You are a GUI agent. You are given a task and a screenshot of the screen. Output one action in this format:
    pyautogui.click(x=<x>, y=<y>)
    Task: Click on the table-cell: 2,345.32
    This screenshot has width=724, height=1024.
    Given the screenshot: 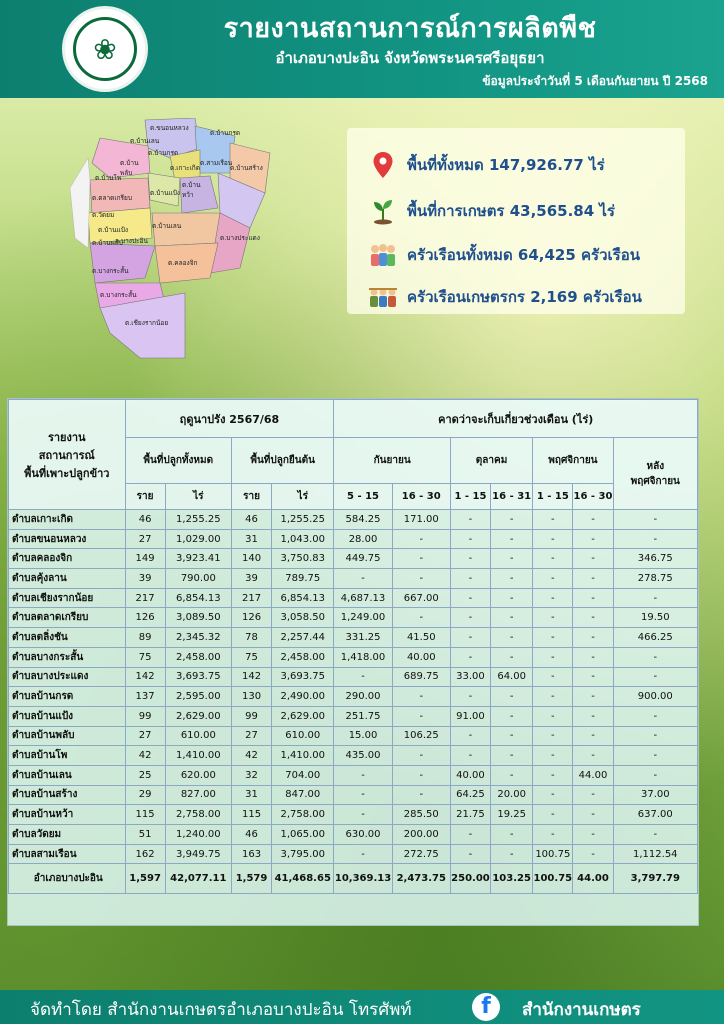 What is the action you would take?
    pyautogui.click(x=198, y=637)
    